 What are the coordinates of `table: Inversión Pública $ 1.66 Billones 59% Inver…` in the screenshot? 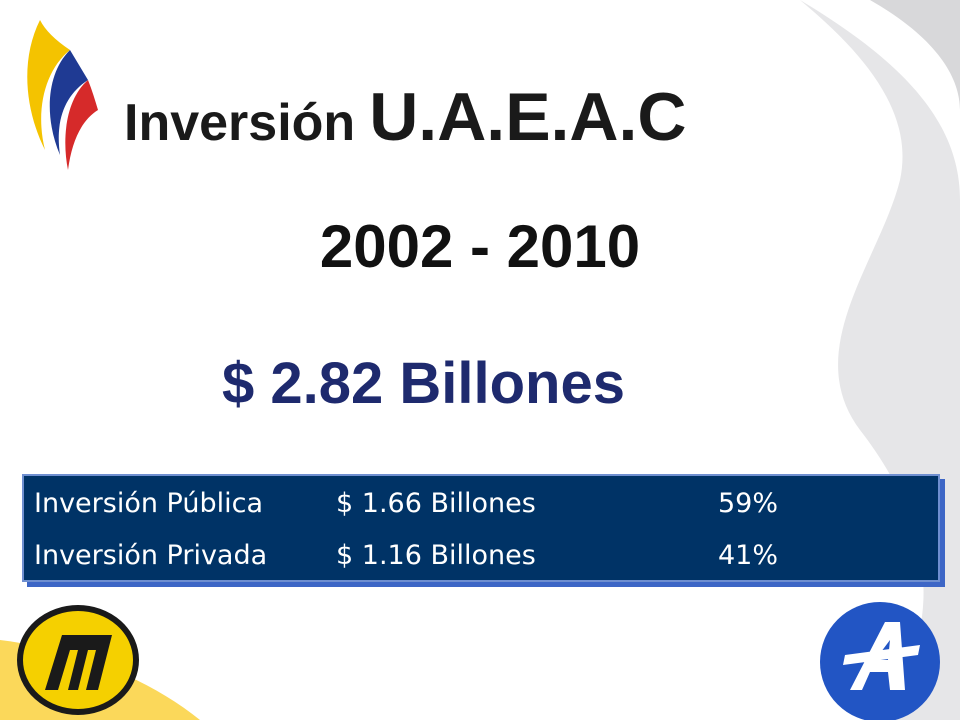 It's located at (481, 528).